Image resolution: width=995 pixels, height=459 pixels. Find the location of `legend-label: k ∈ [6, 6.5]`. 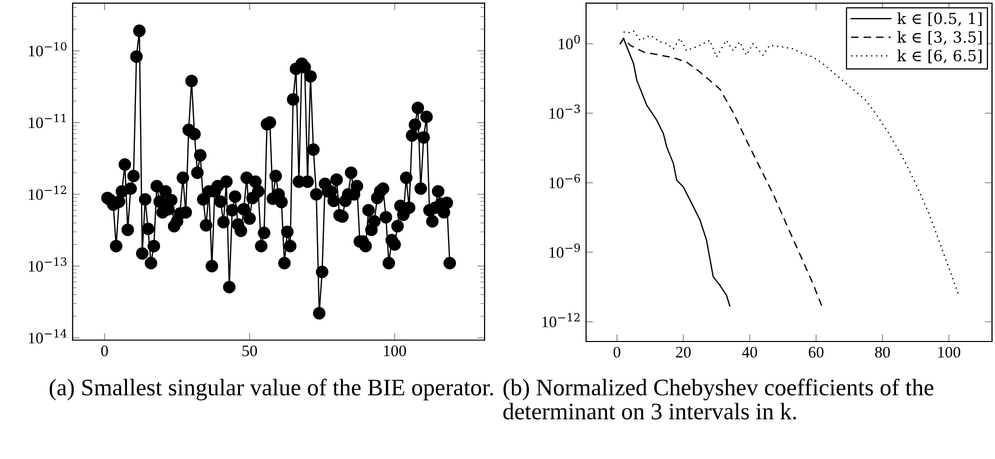

legend-label: k ∈ [6, 6.5] is located at coordinates (939, 57).